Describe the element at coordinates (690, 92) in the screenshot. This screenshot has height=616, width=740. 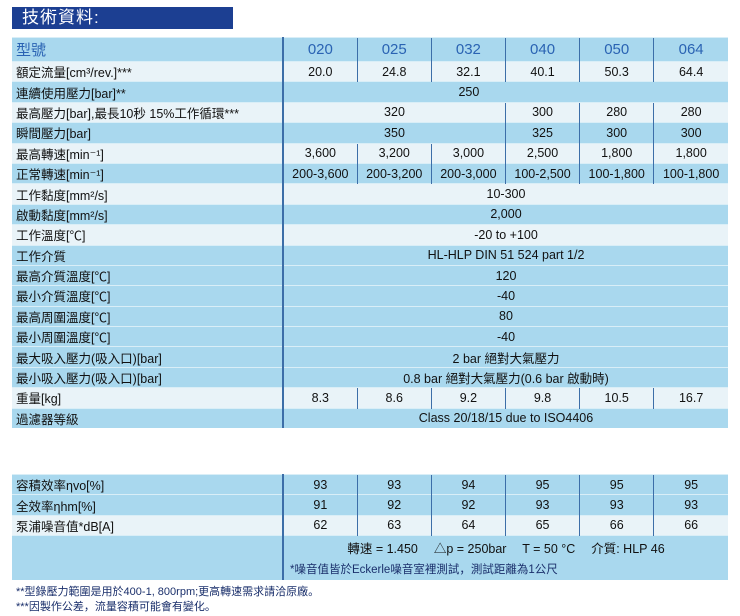
I see `value-cell` at that location.